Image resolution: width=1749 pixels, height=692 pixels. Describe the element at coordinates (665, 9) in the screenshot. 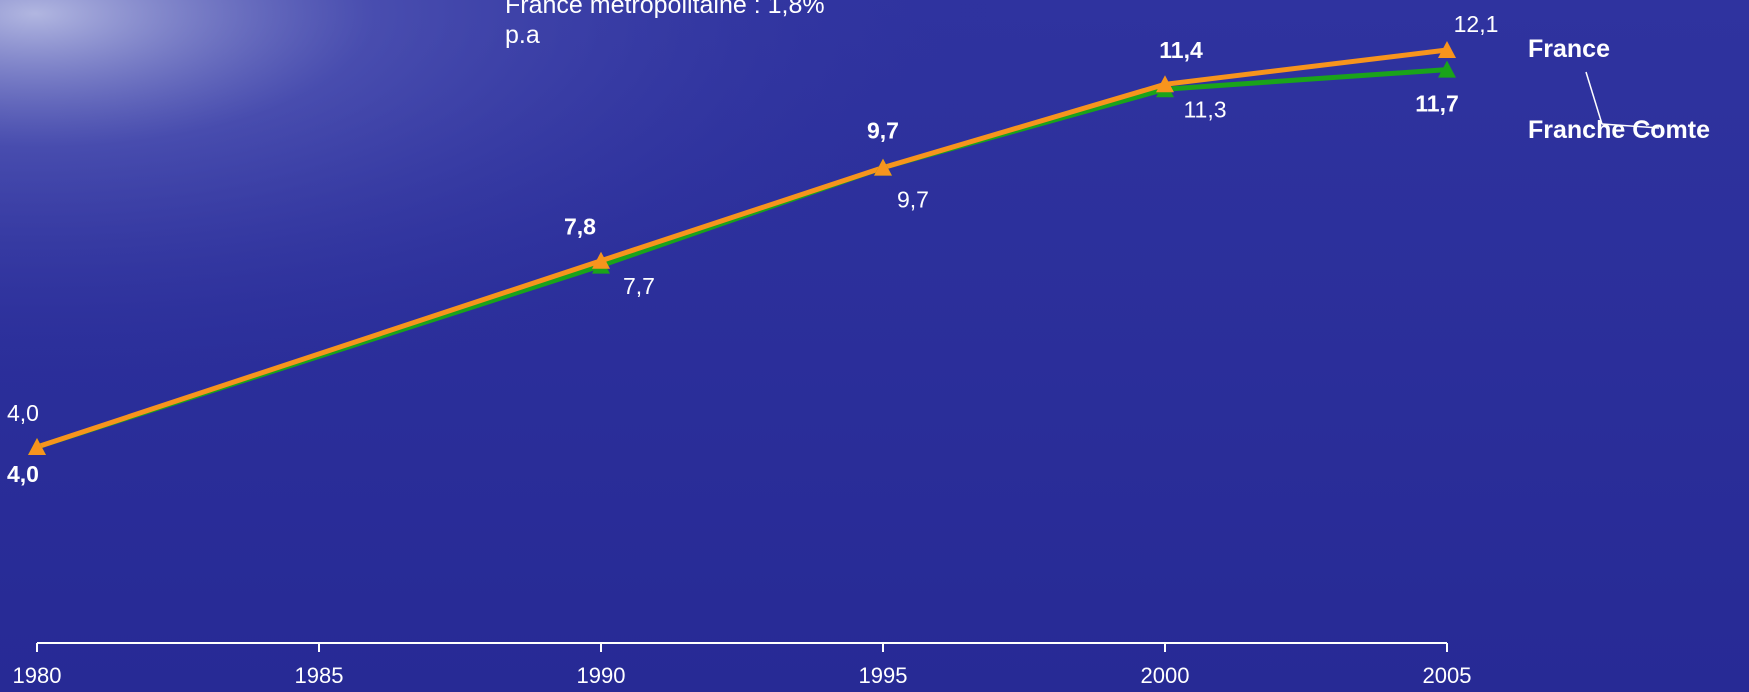

I see `subtitle-line-1: France métropolitaine : 1,8%` at that location.